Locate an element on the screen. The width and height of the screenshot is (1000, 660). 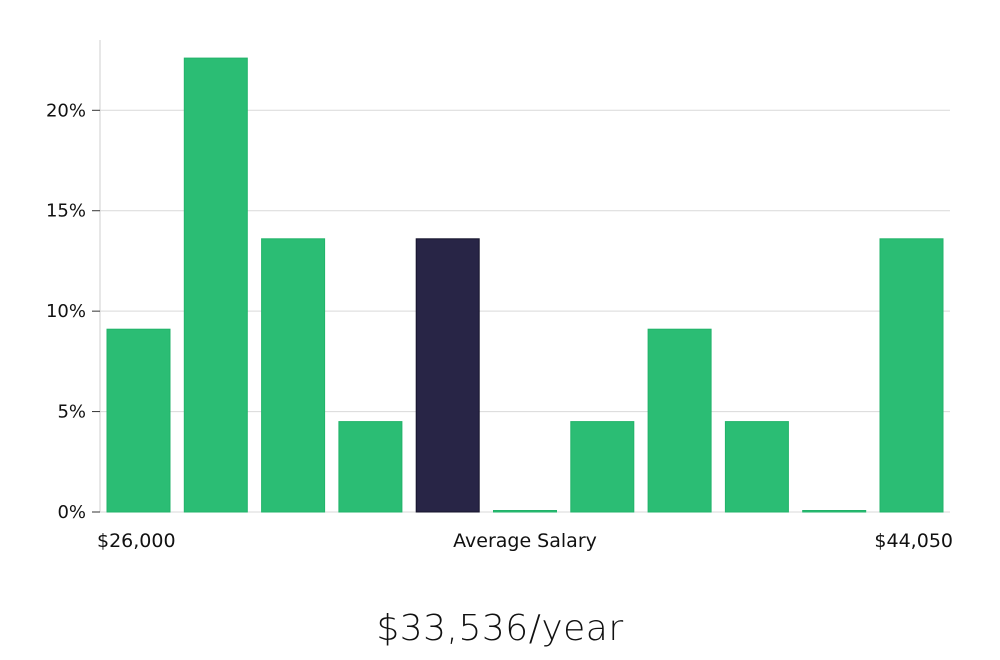
ytick-label: 10% is located at coordinates (66, 311).